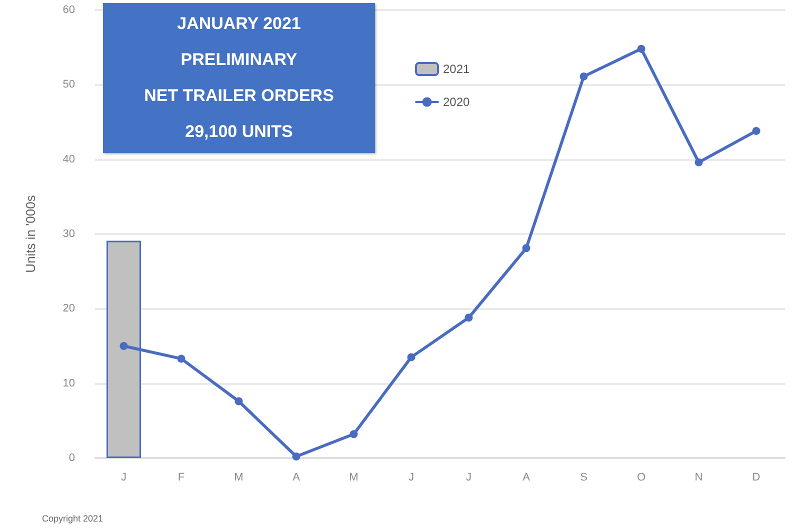 The height and width of the screenshot is (532, 800). What do you see at coordinates (68, 84) in the screenshot?
I see `y-tick-label: 50` at bounding box center [68, 84].